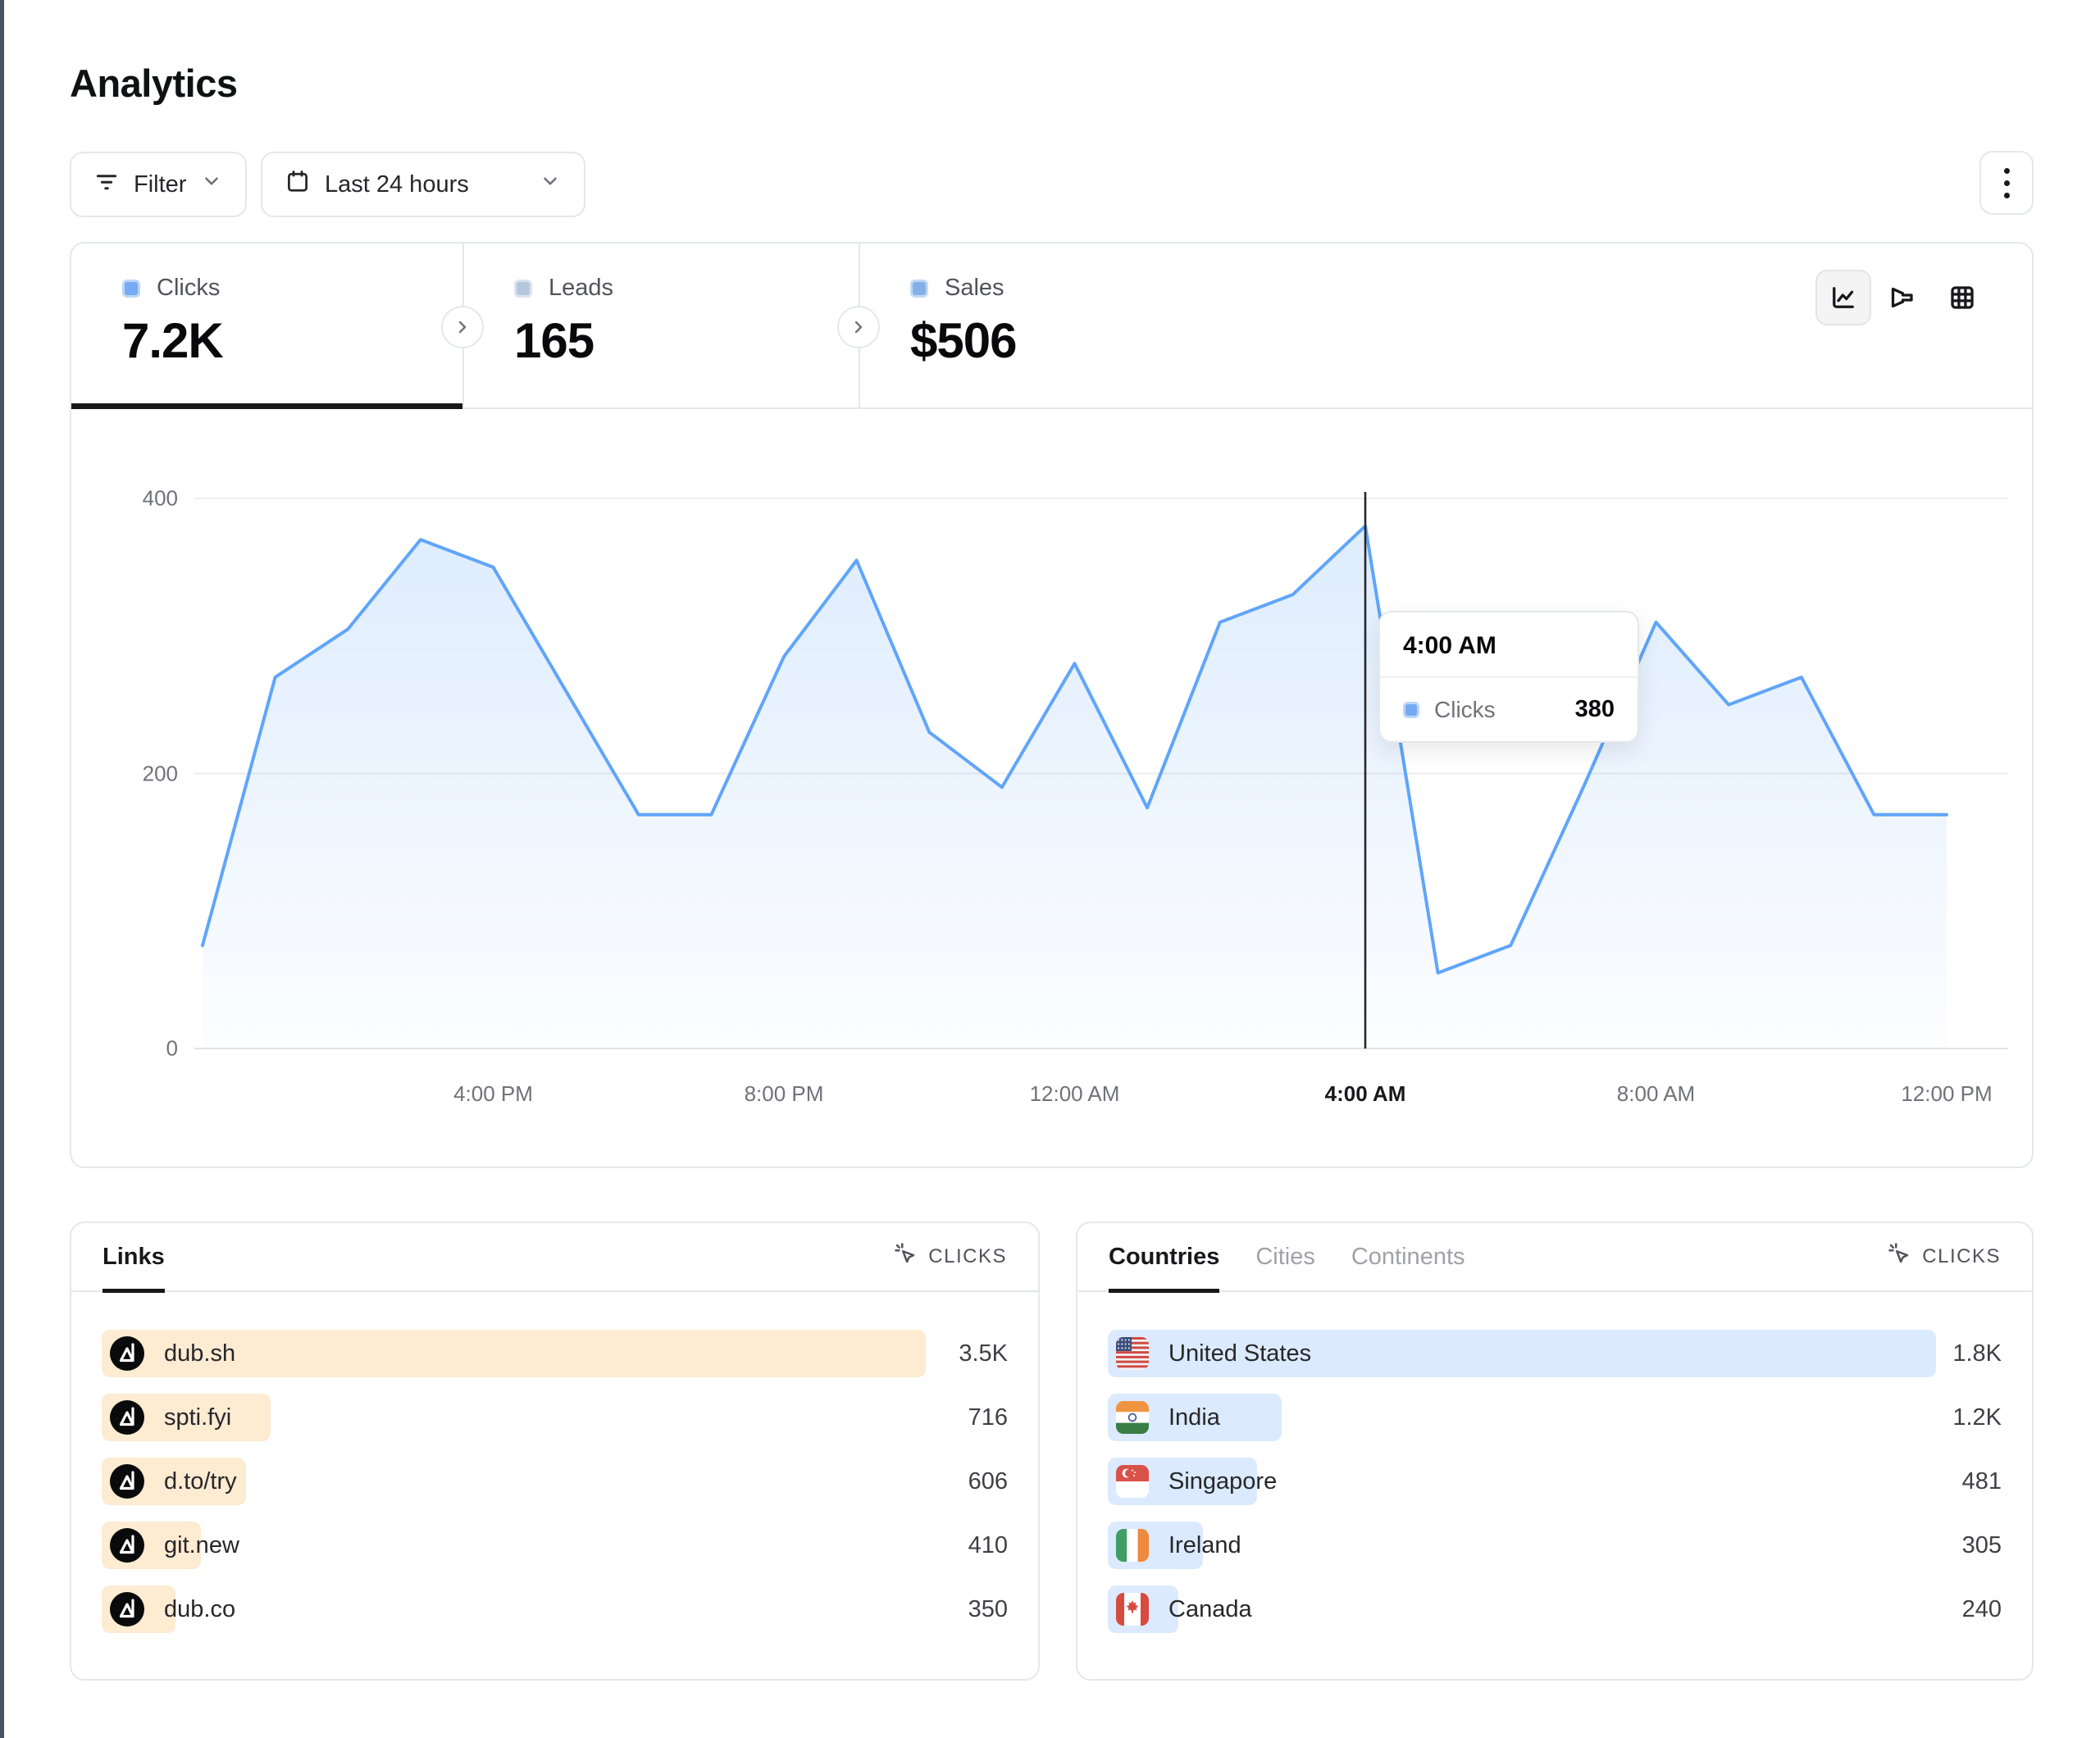 The width and height of the screenshot is (2100, 1738). I want to click on link-row: dub.sh 3.5K, so click(555, 1353).